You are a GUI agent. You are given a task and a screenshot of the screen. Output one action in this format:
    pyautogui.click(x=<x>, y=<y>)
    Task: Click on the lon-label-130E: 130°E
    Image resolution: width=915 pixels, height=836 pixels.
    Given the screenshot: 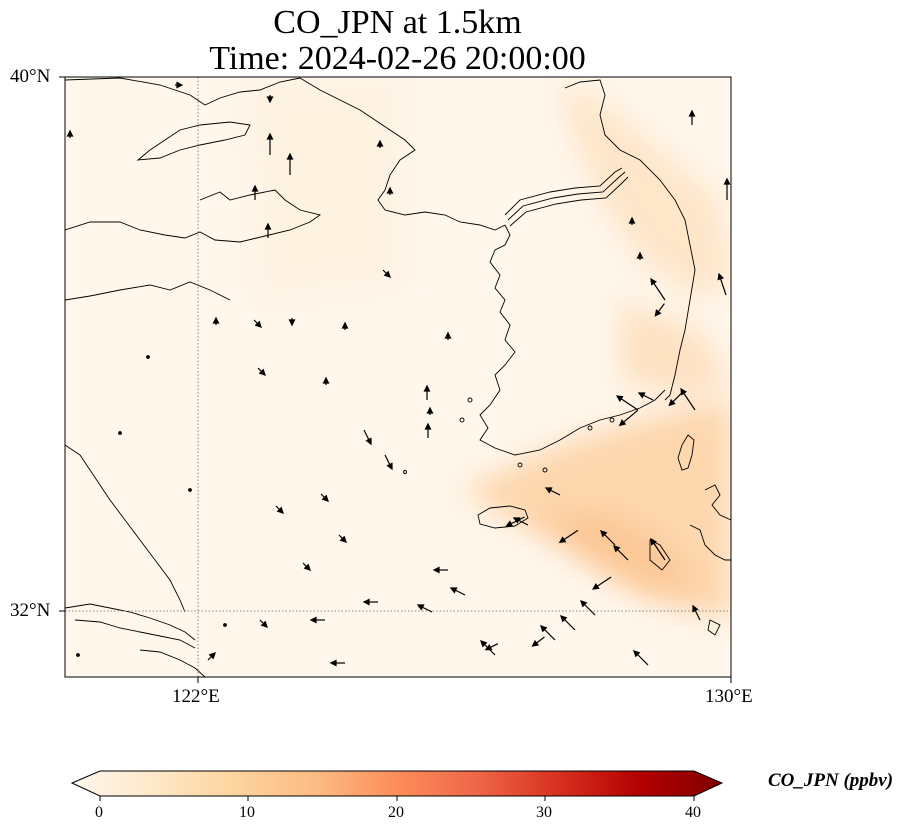 What is the action you would take?
    pyautogui.click(x=729, y=696)
    